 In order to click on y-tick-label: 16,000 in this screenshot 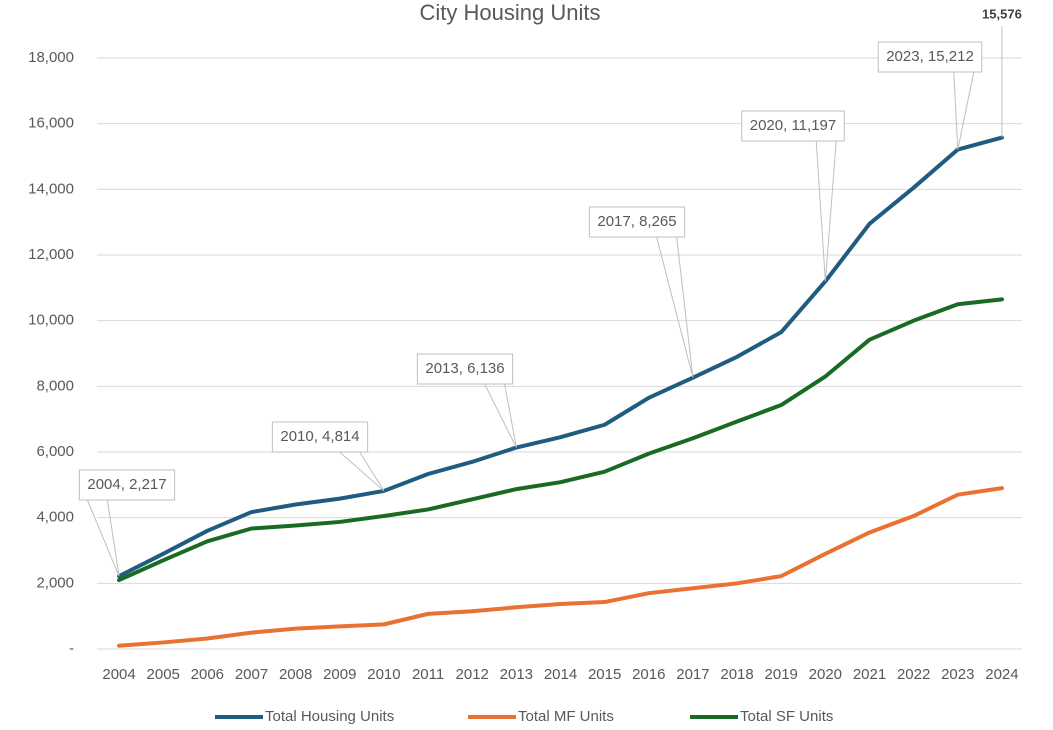, I will do `click(51, 123)`.